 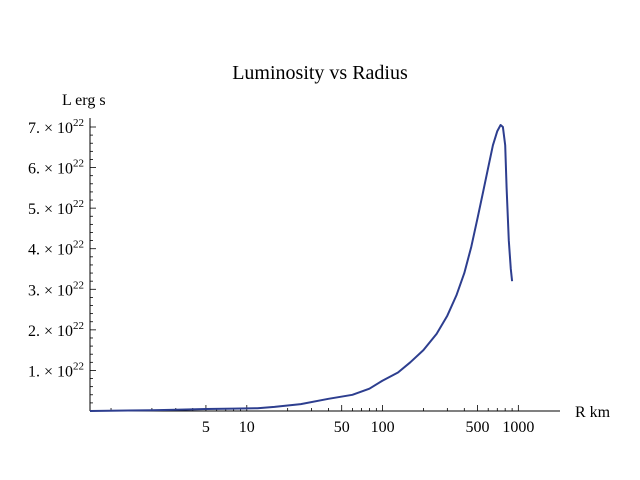 I want to click on y-axis-label: L erg s, so click(x=84, y=100).